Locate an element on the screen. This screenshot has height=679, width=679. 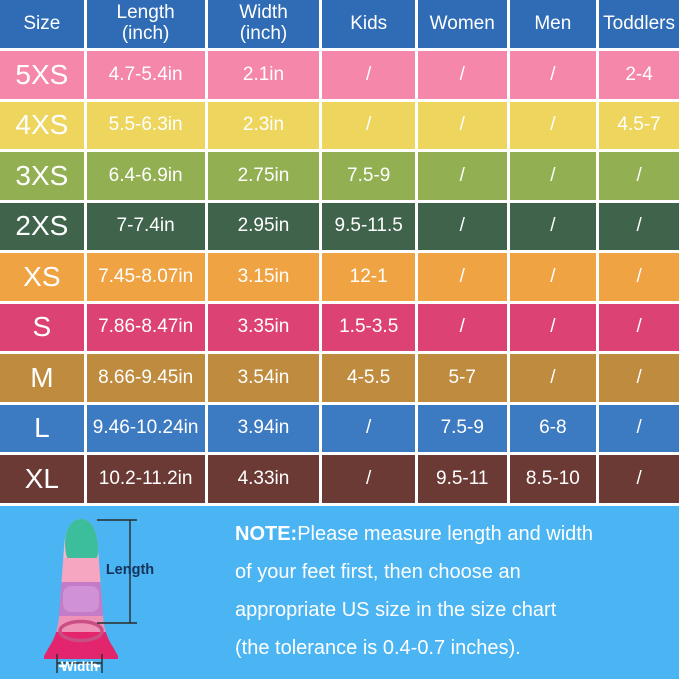
cell-5XS-kids: / is located at coordinates (368, 75).